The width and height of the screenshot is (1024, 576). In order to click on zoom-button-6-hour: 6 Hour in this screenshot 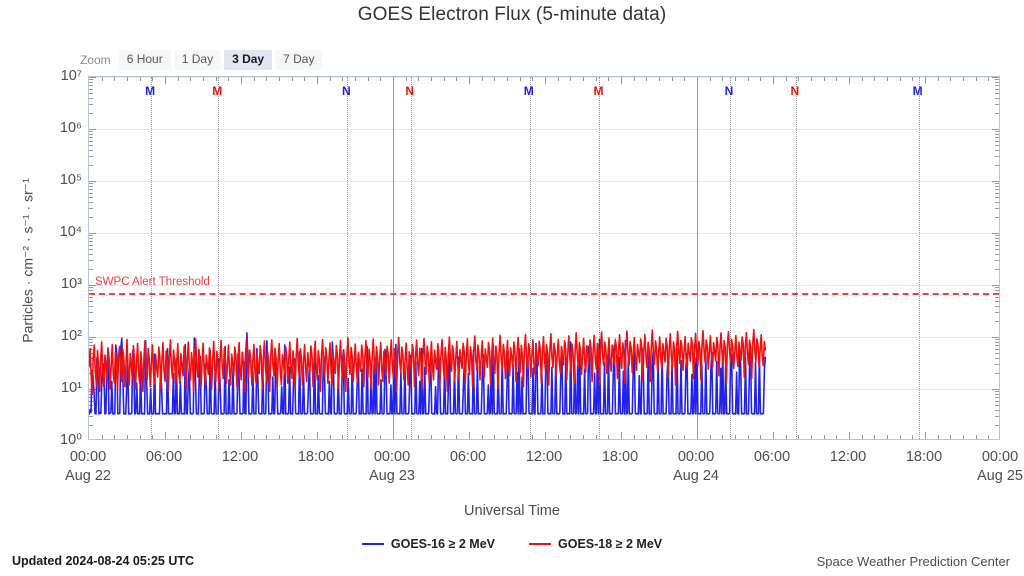, I will do `click(144, 60)`.